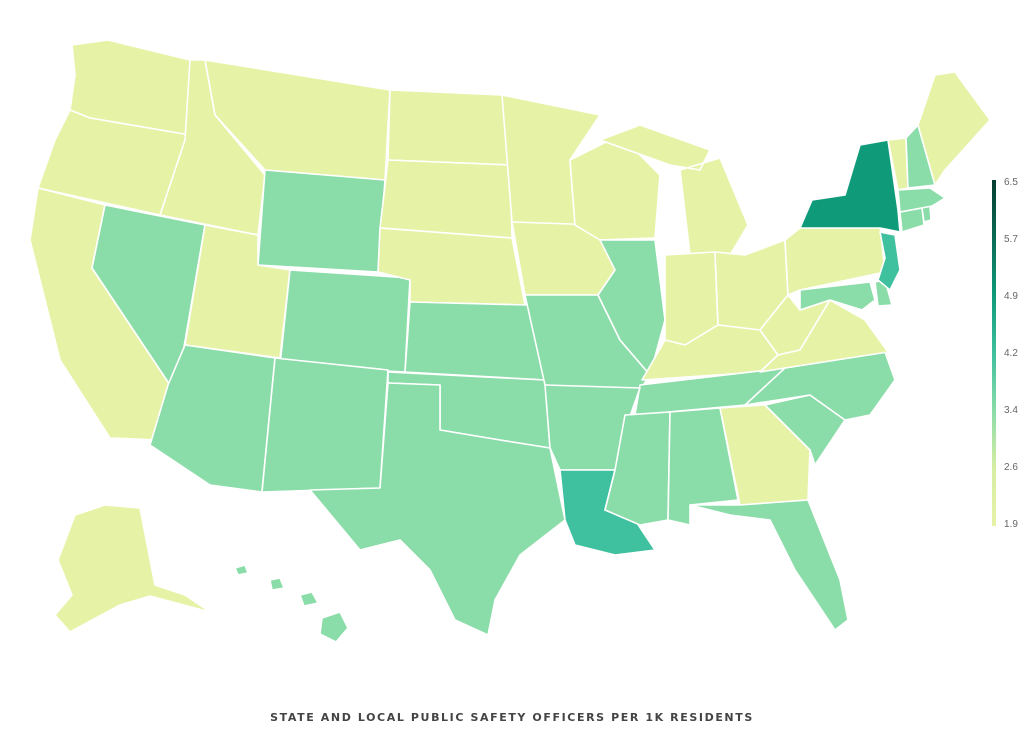 The image size is (1024, 742). I want to click on state-AK, so click(132, 568).